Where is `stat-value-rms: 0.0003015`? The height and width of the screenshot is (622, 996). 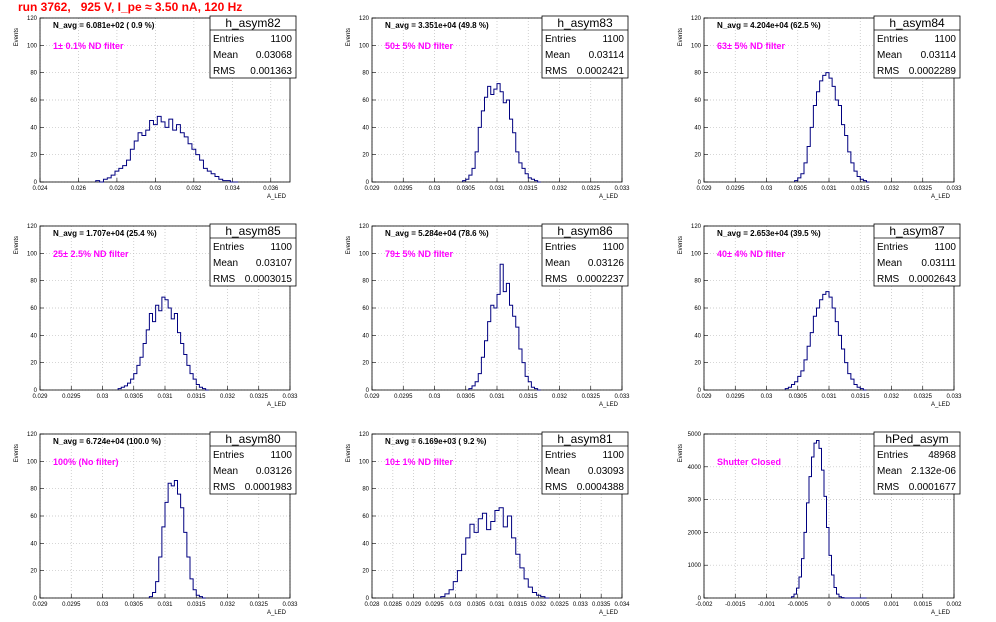 stat-value-rms: 0.0003015 is located at coordinates (269, 279).